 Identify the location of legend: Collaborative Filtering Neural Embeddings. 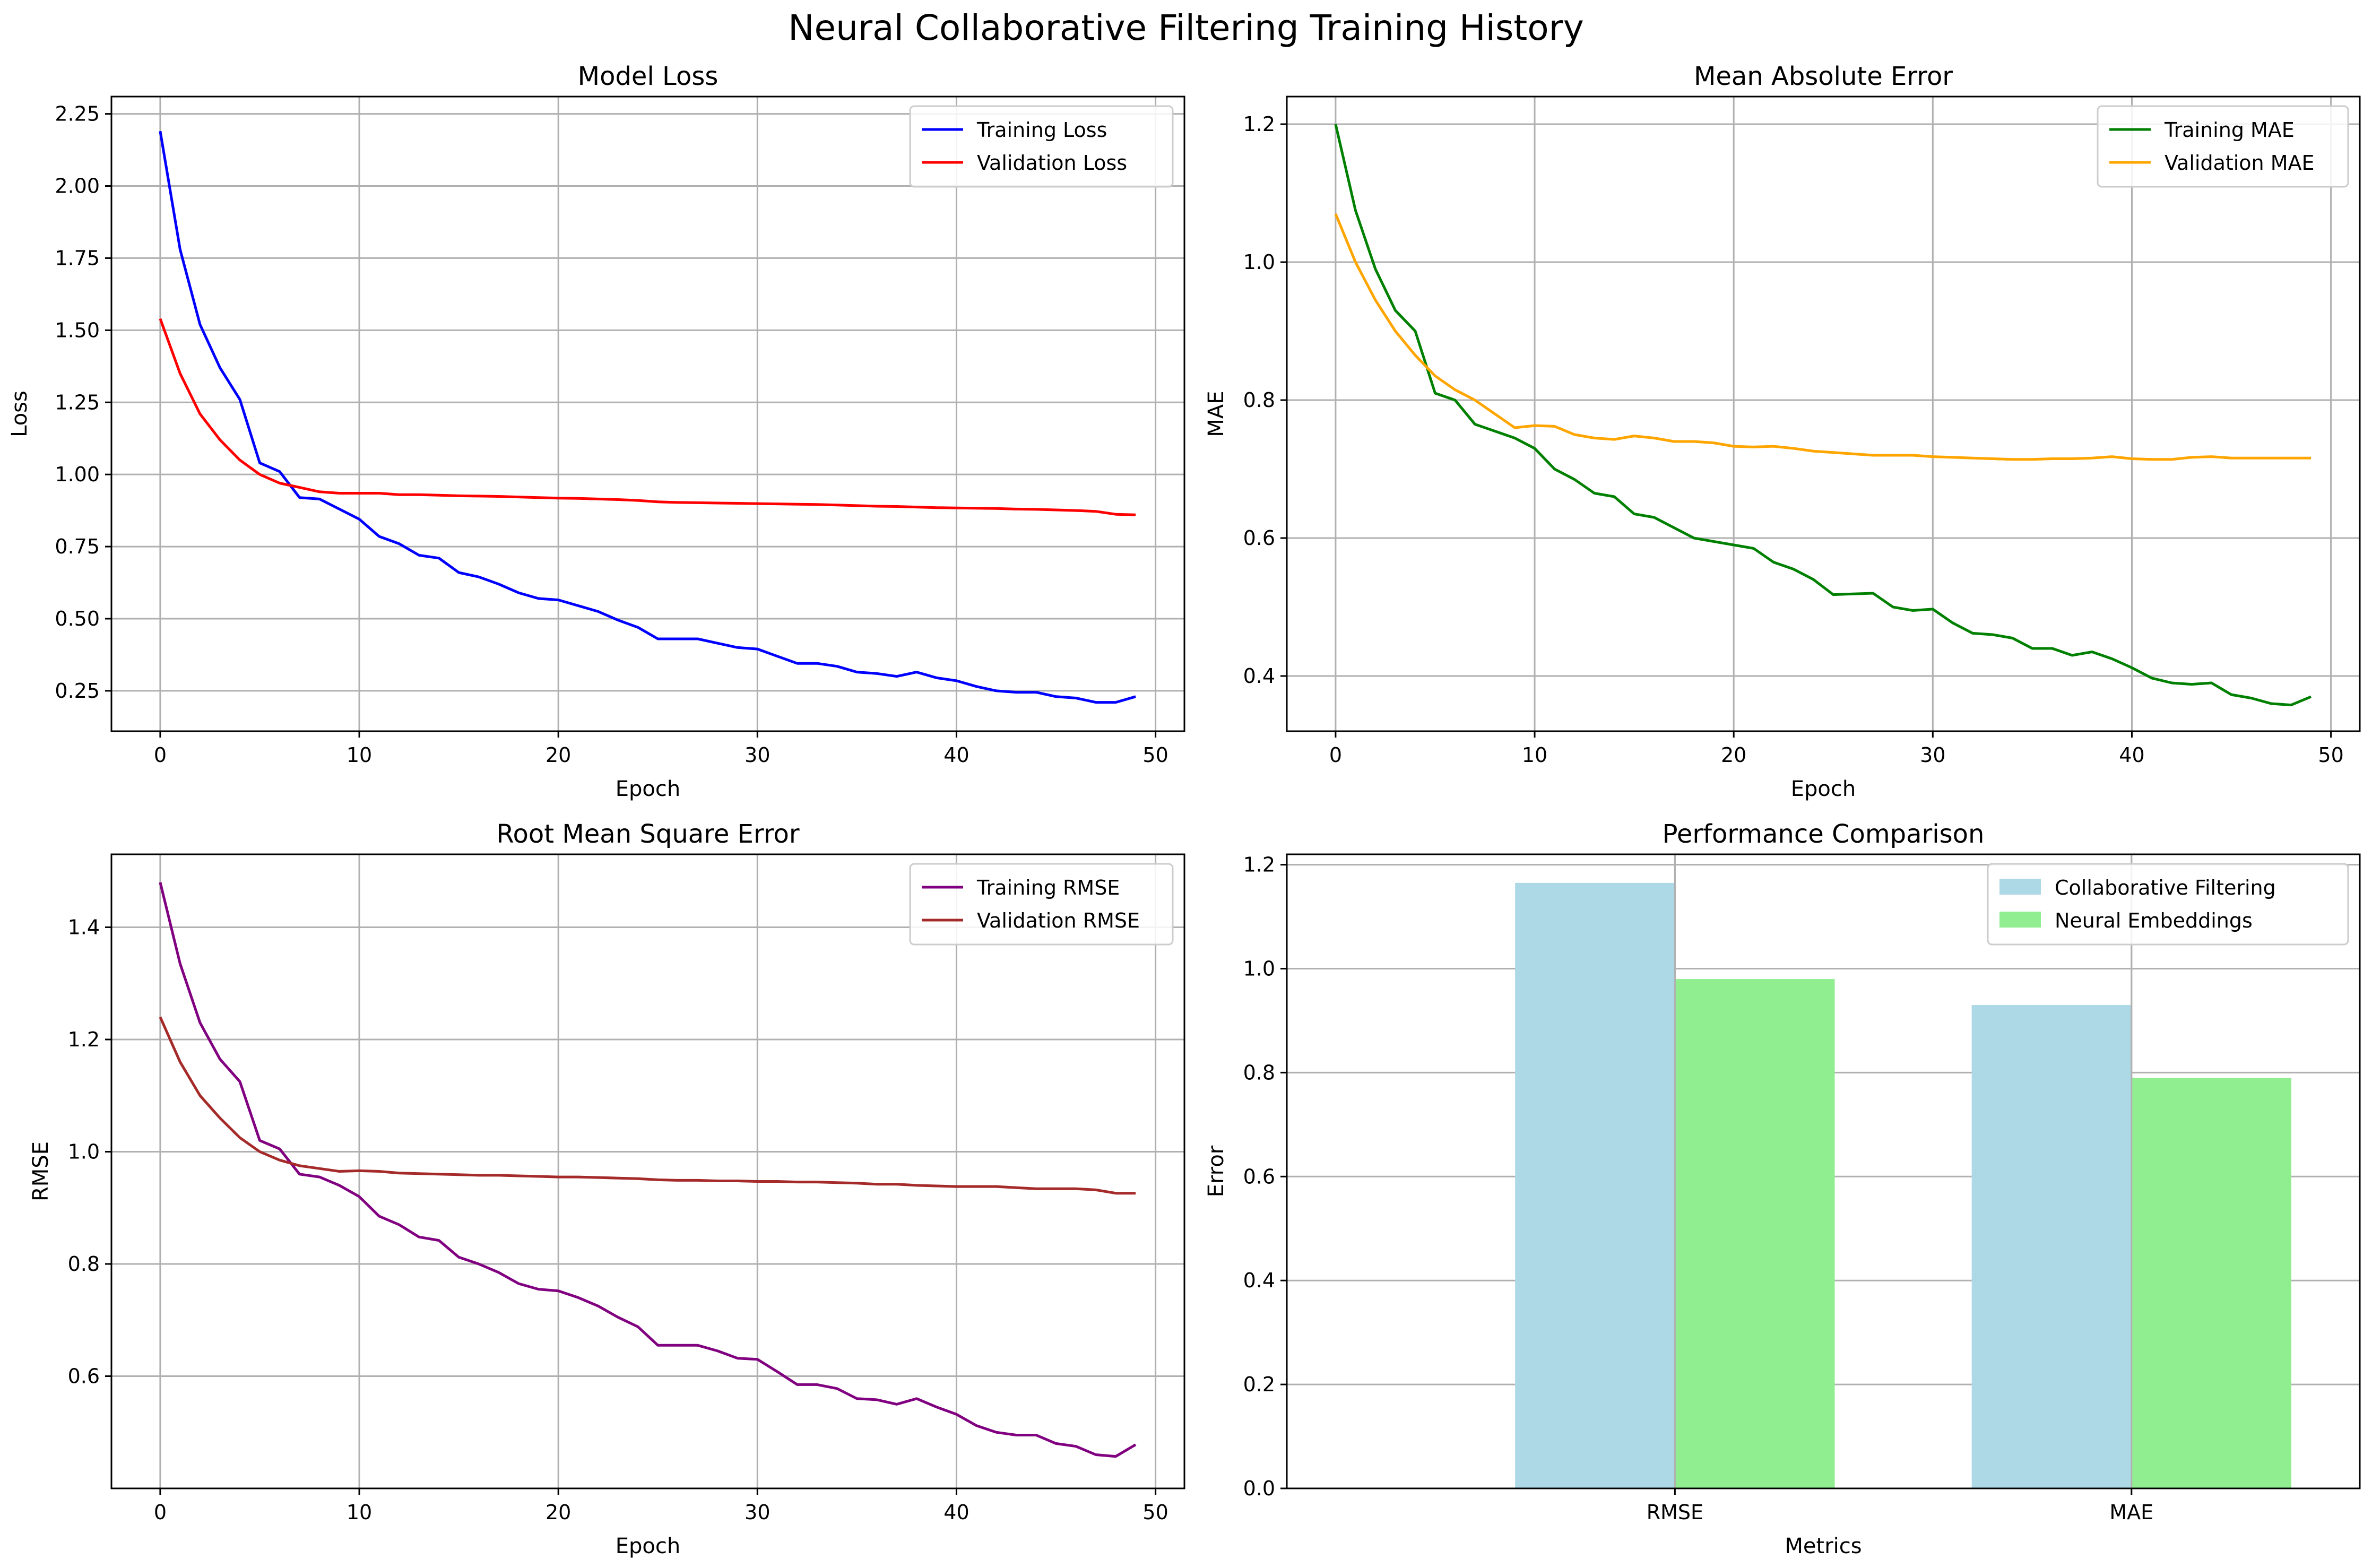
(2168, 904).